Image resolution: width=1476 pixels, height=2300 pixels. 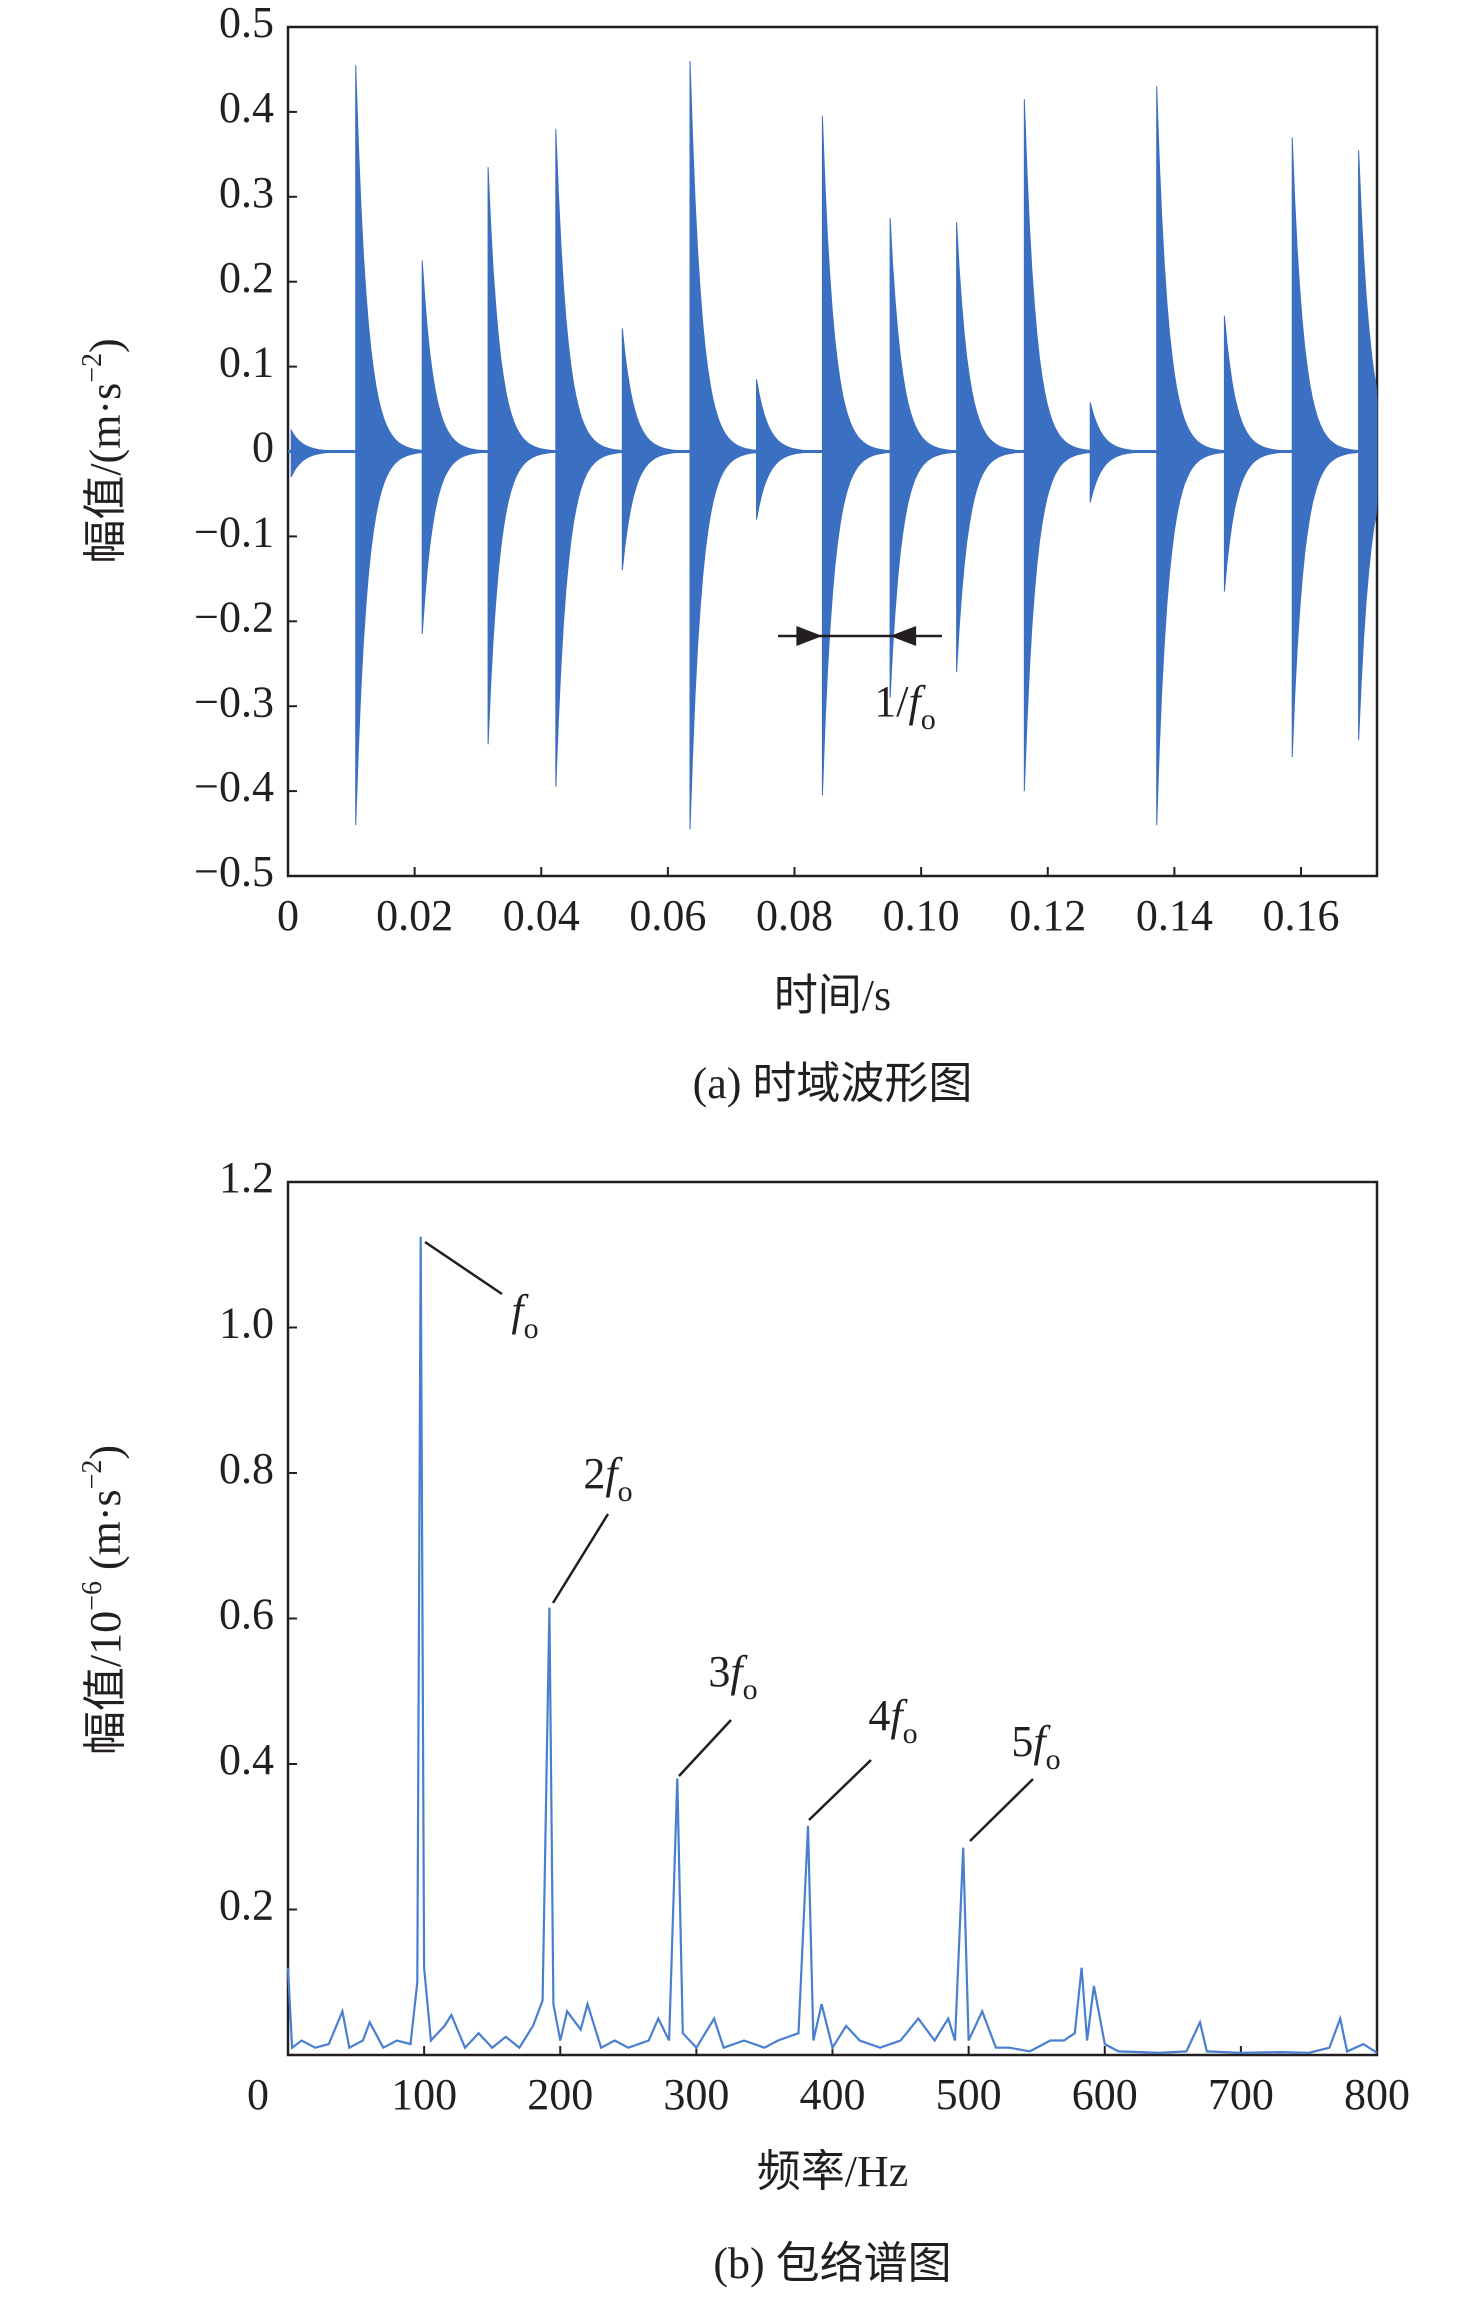 What do you see at coordinates (1047, 915) in the screenshot?
I see `x-tick-label: 0.12` at bounding box center [1047, 915].